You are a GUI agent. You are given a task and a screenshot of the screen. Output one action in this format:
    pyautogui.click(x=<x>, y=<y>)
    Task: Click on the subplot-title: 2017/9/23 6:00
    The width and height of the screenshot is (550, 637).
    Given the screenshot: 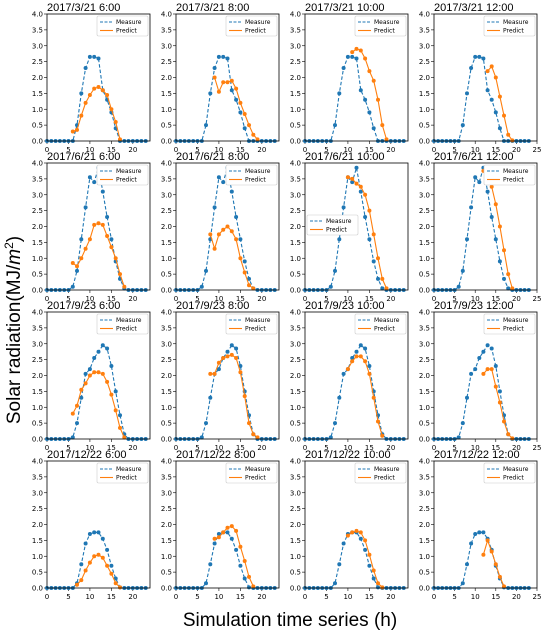 What is the action you would take?
    pyautogui.click(x=83, y=306)
    